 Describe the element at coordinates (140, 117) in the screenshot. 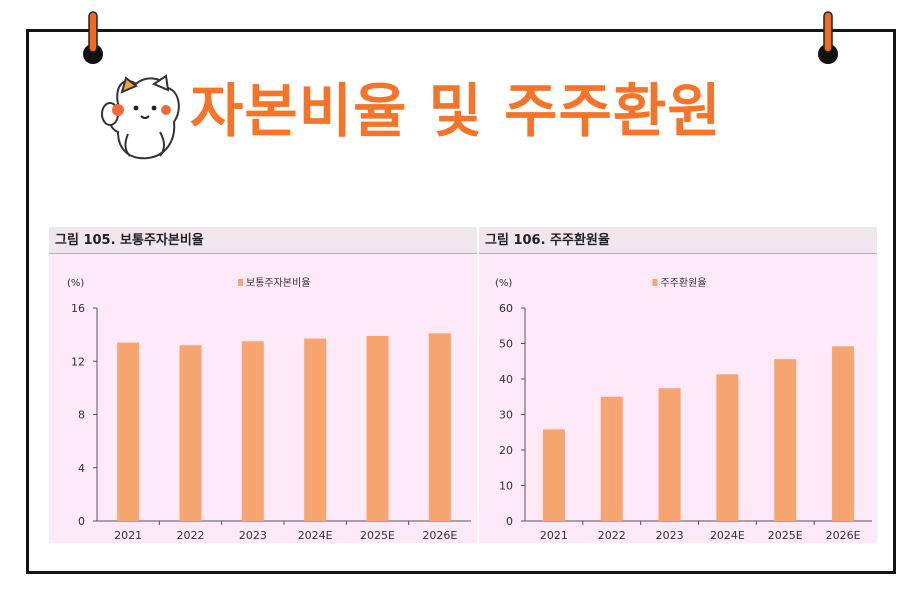

I see `cat-mascot-icon` at that location.